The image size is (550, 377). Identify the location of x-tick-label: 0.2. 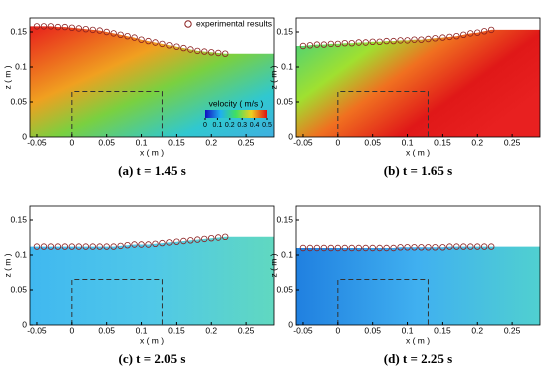
(477, 142).